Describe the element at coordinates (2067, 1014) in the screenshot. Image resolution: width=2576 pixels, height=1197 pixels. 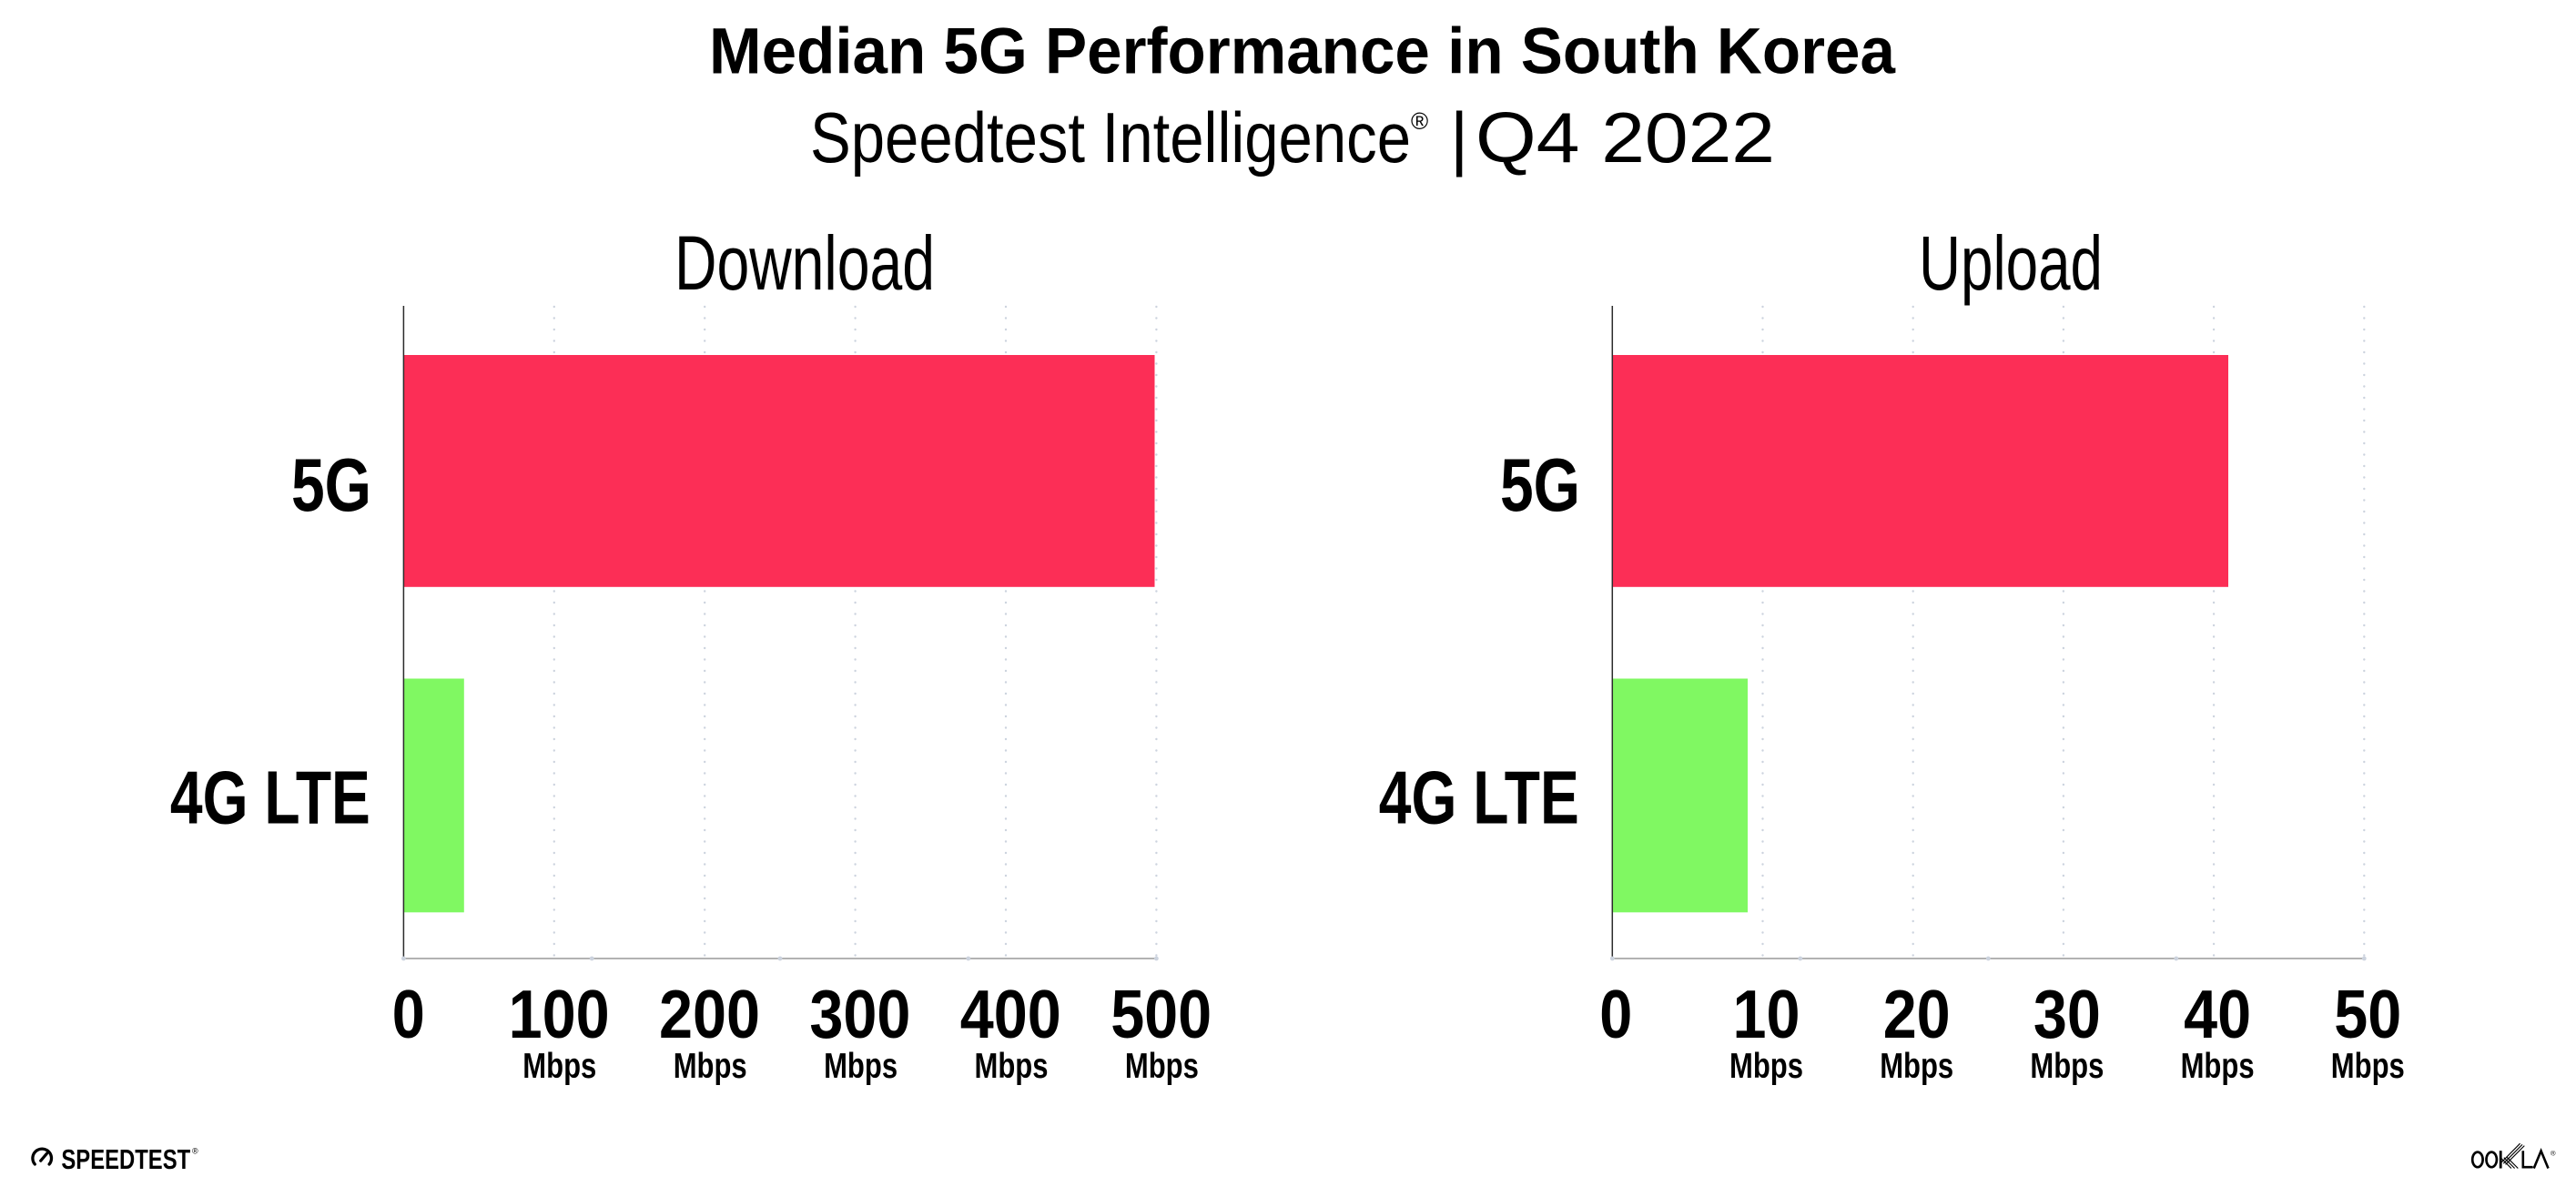
I see `svg-text: 30` at that location.